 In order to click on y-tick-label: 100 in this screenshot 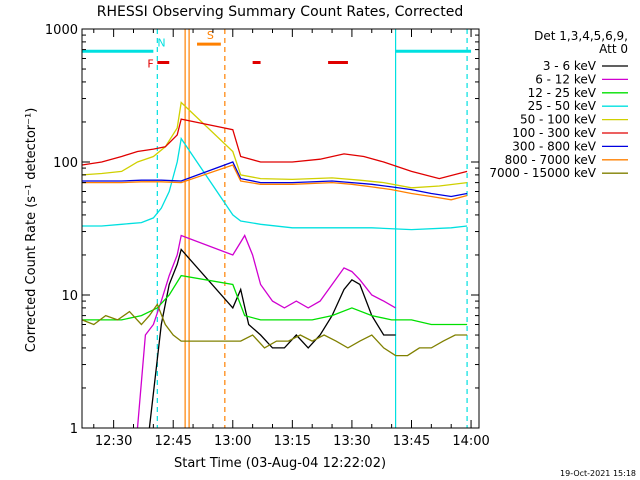, I will do `click(65, 163)`.